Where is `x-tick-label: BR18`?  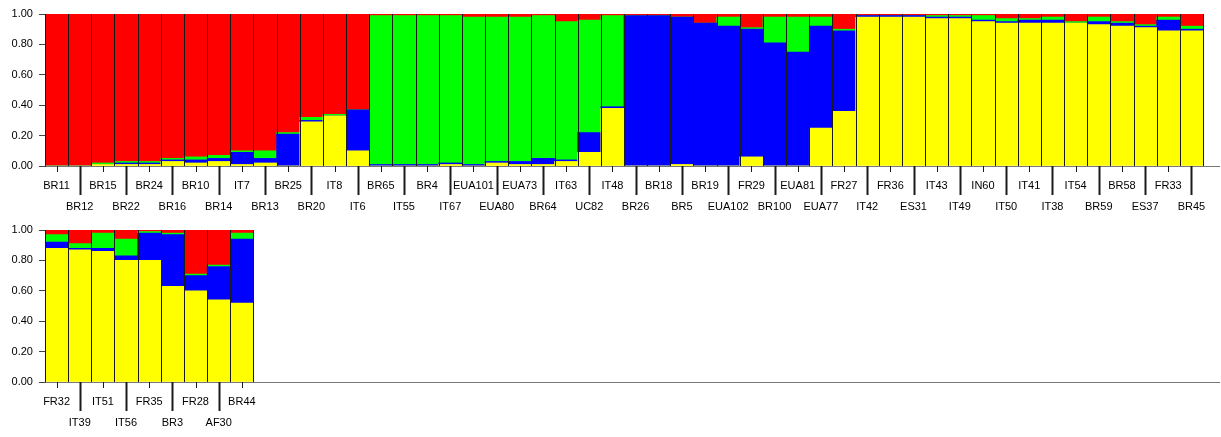 x-tick-label: BR18 is located at coordinates (658, 185).